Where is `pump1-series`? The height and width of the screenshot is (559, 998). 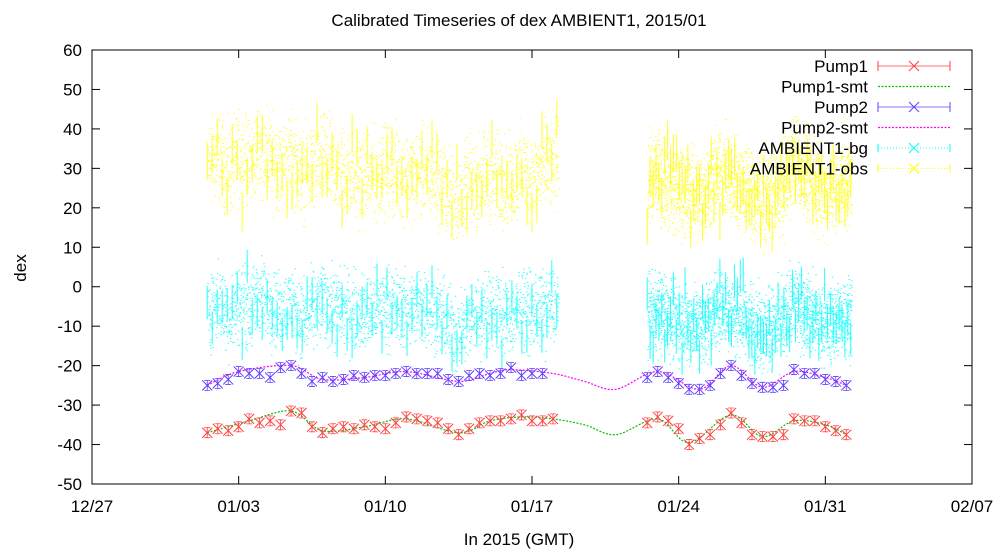
pump1-series is located at coordinates (526, 427).